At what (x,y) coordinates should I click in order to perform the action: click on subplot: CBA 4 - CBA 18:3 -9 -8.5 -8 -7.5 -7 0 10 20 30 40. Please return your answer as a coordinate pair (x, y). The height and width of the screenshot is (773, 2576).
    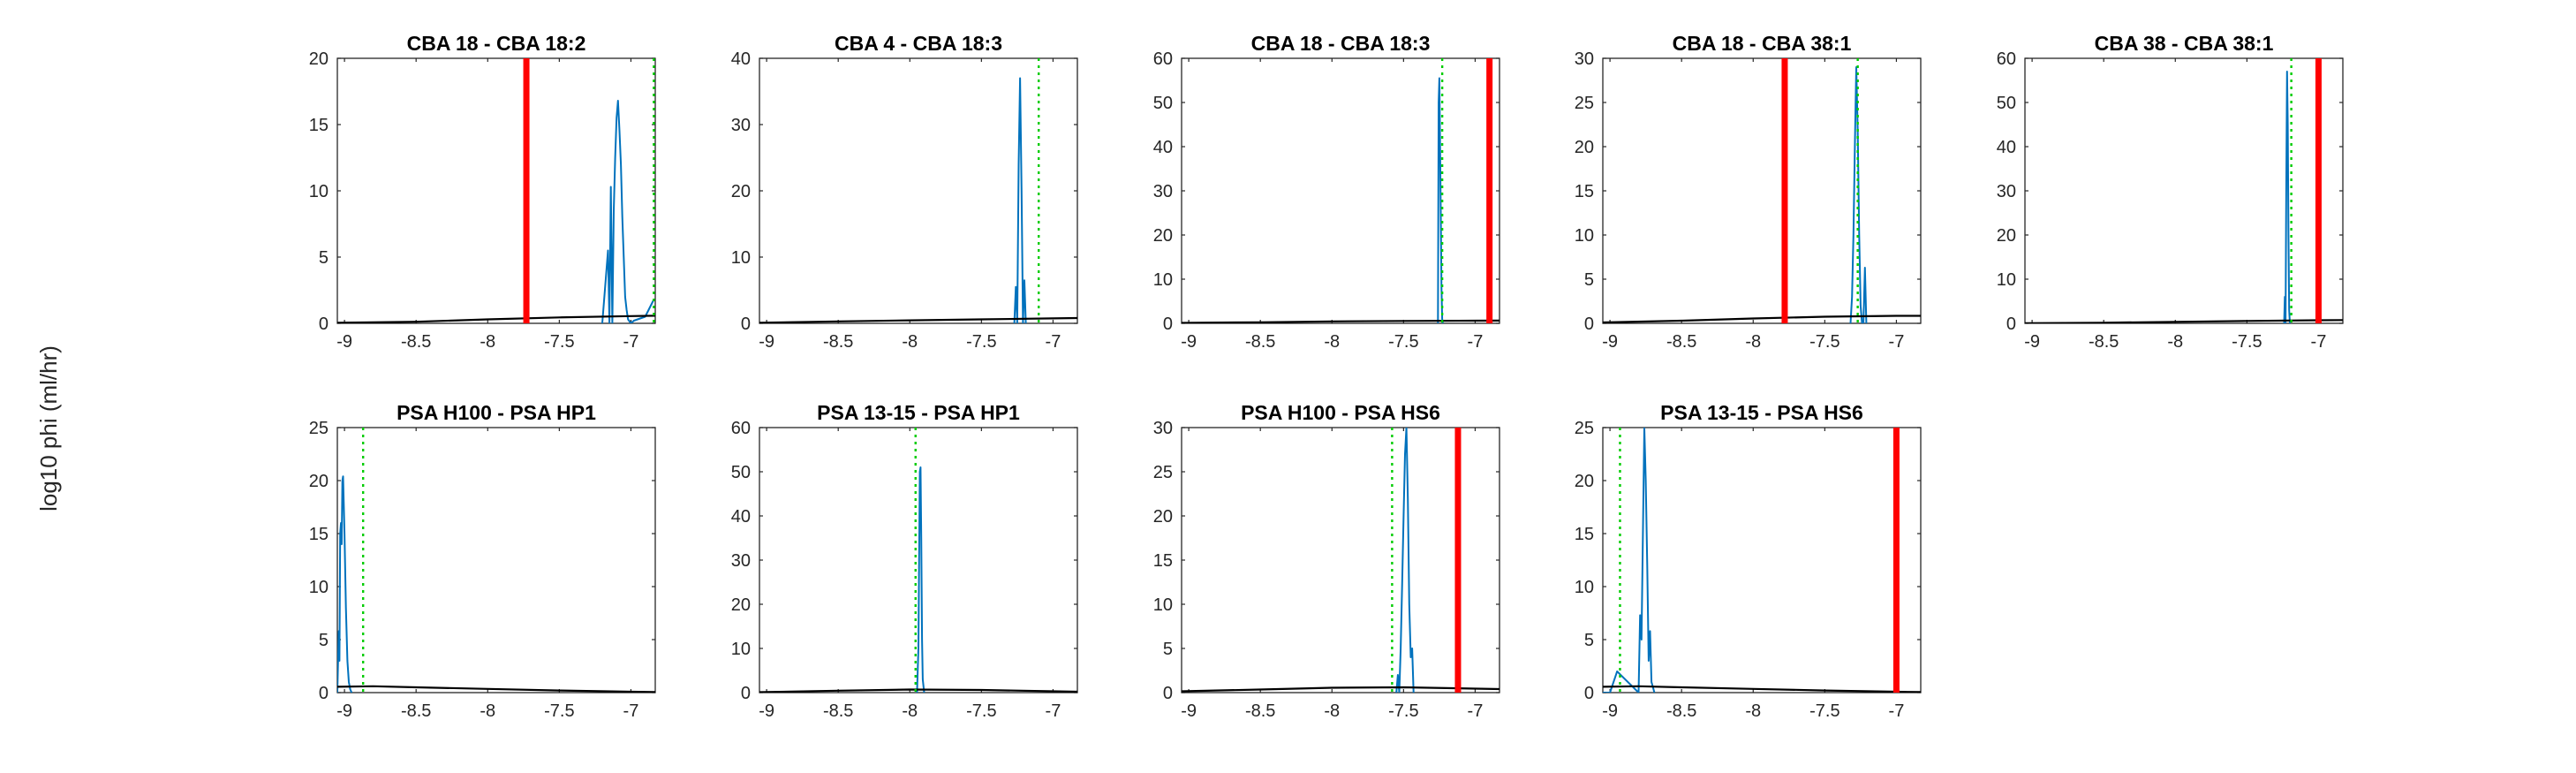
    Looking at the image, I should click on (905, 192).